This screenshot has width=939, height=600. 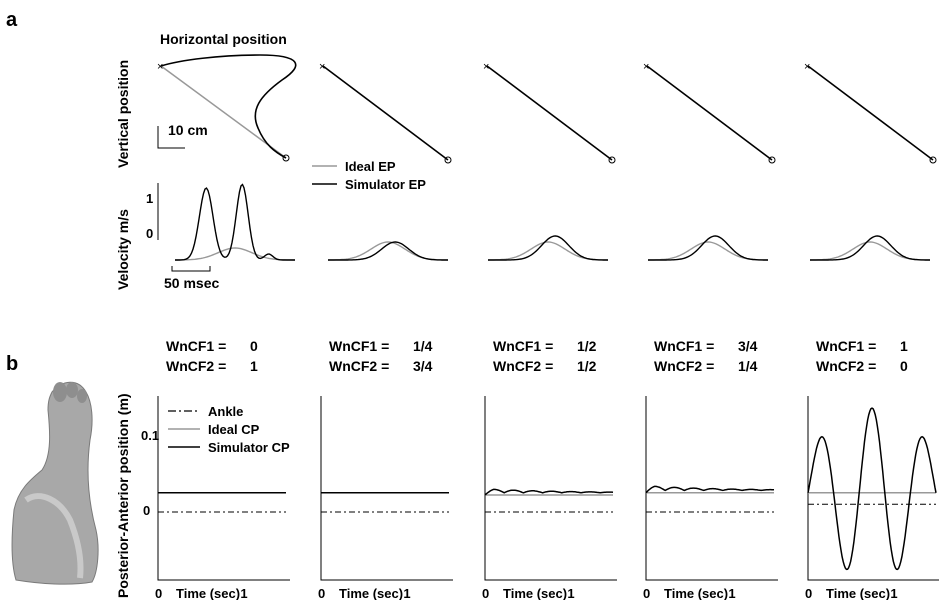 I want to click on vertical-position-label: Vertical position, so click(x=123, y=114).